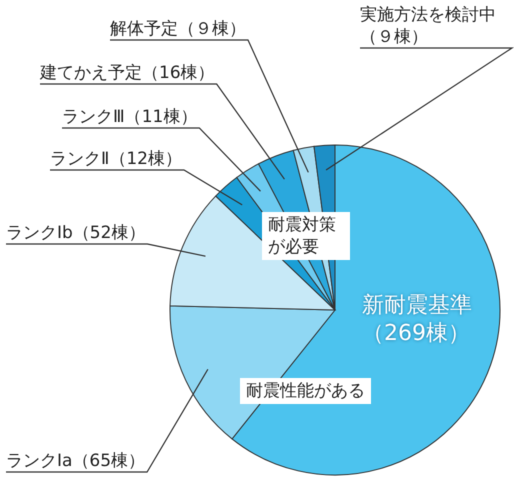  What do you see at coordinates (305, 391) in the screenshot?
I see `text: 耐震性能がある` at bounding box center [305, 391].